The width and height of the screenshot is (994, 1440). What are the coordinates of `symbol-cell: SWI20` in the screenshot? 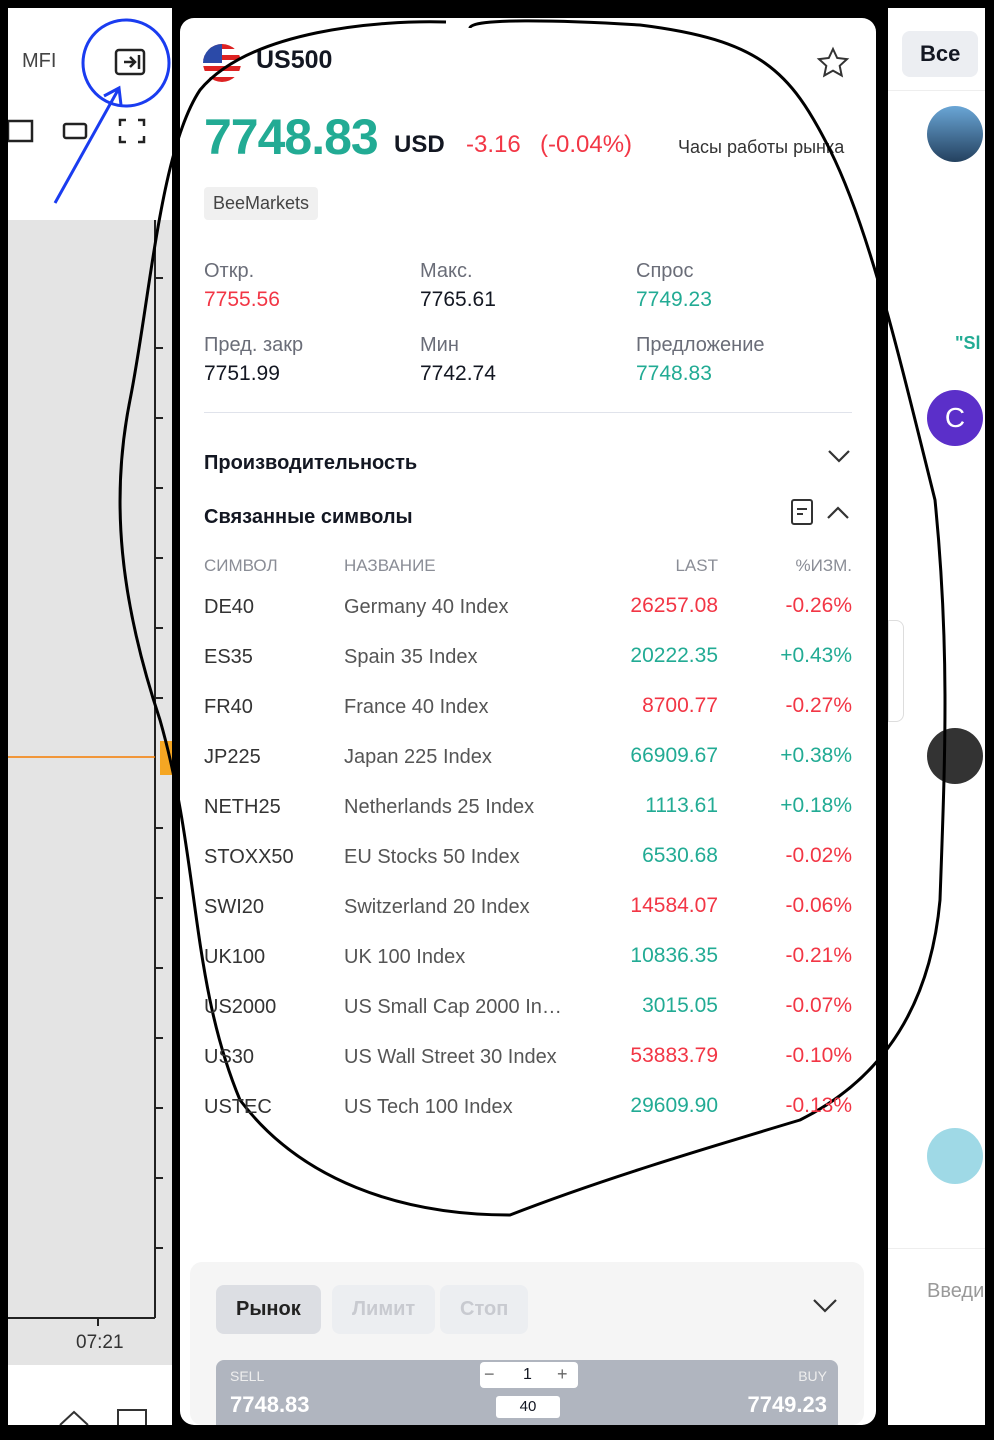 It's located at (234, 907).